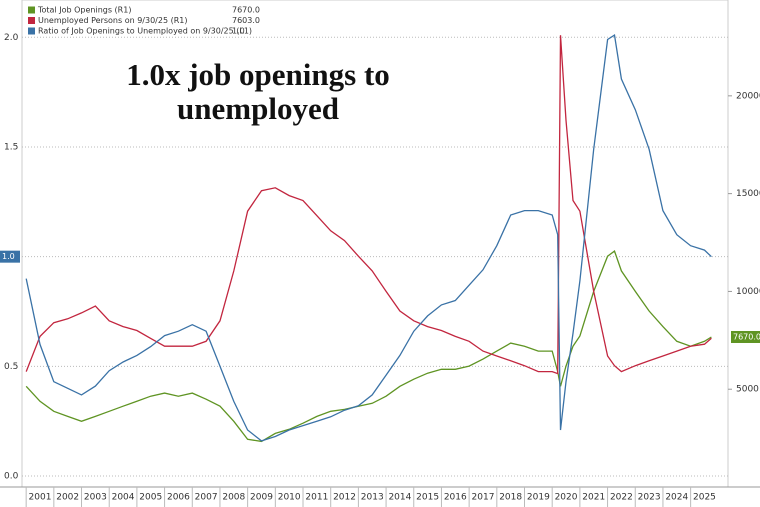 Image resolution: width=760 pixels, height=507 pixels. Describe the element at coordinates (316, 498) in the screenshot. I see `x-tick-label: 2011` at that location.